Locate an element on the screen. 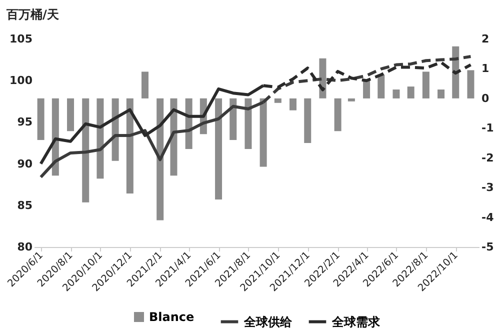  y2-tick-label: 1 is located at coordinates (486, 69).